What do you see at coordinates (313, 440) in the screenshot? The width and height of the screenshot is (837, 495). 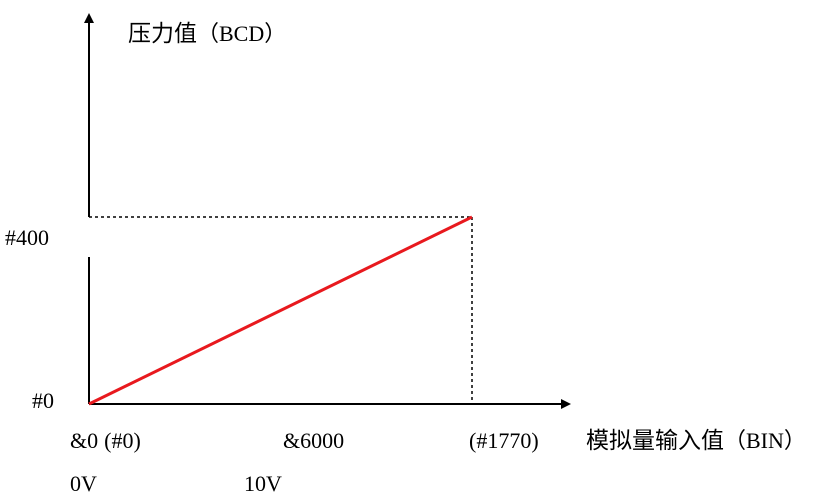 I see `x-tick-label-mid: &6000` at bounding box center [313, 440].